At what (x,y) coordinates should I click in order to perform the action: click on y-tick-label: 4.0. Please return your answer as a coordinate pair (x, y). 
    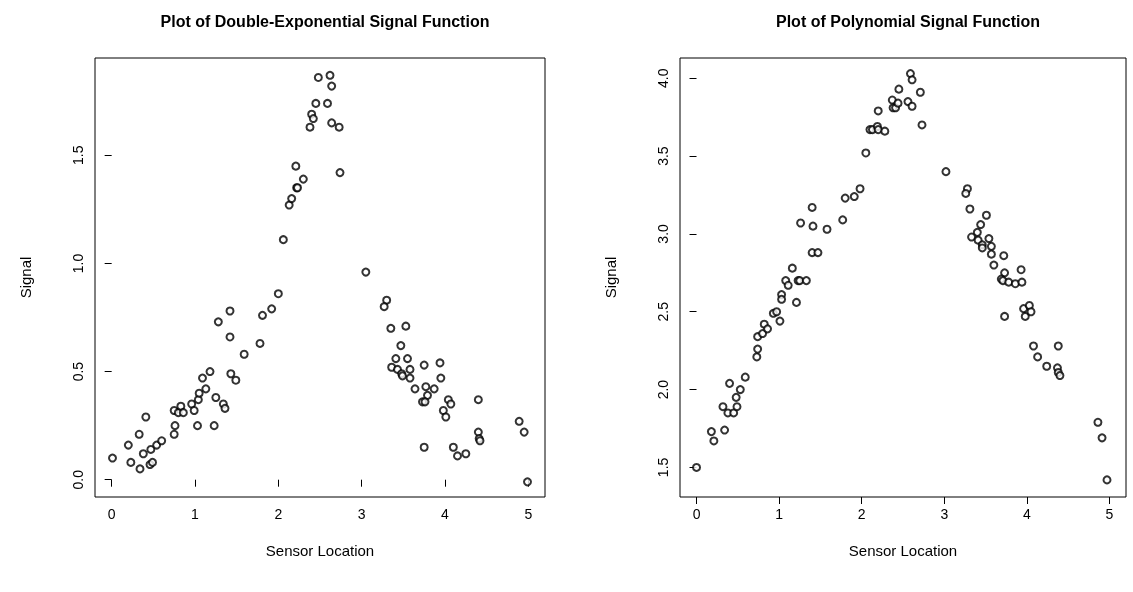
    Looking at the image, I should click on (663, 78).